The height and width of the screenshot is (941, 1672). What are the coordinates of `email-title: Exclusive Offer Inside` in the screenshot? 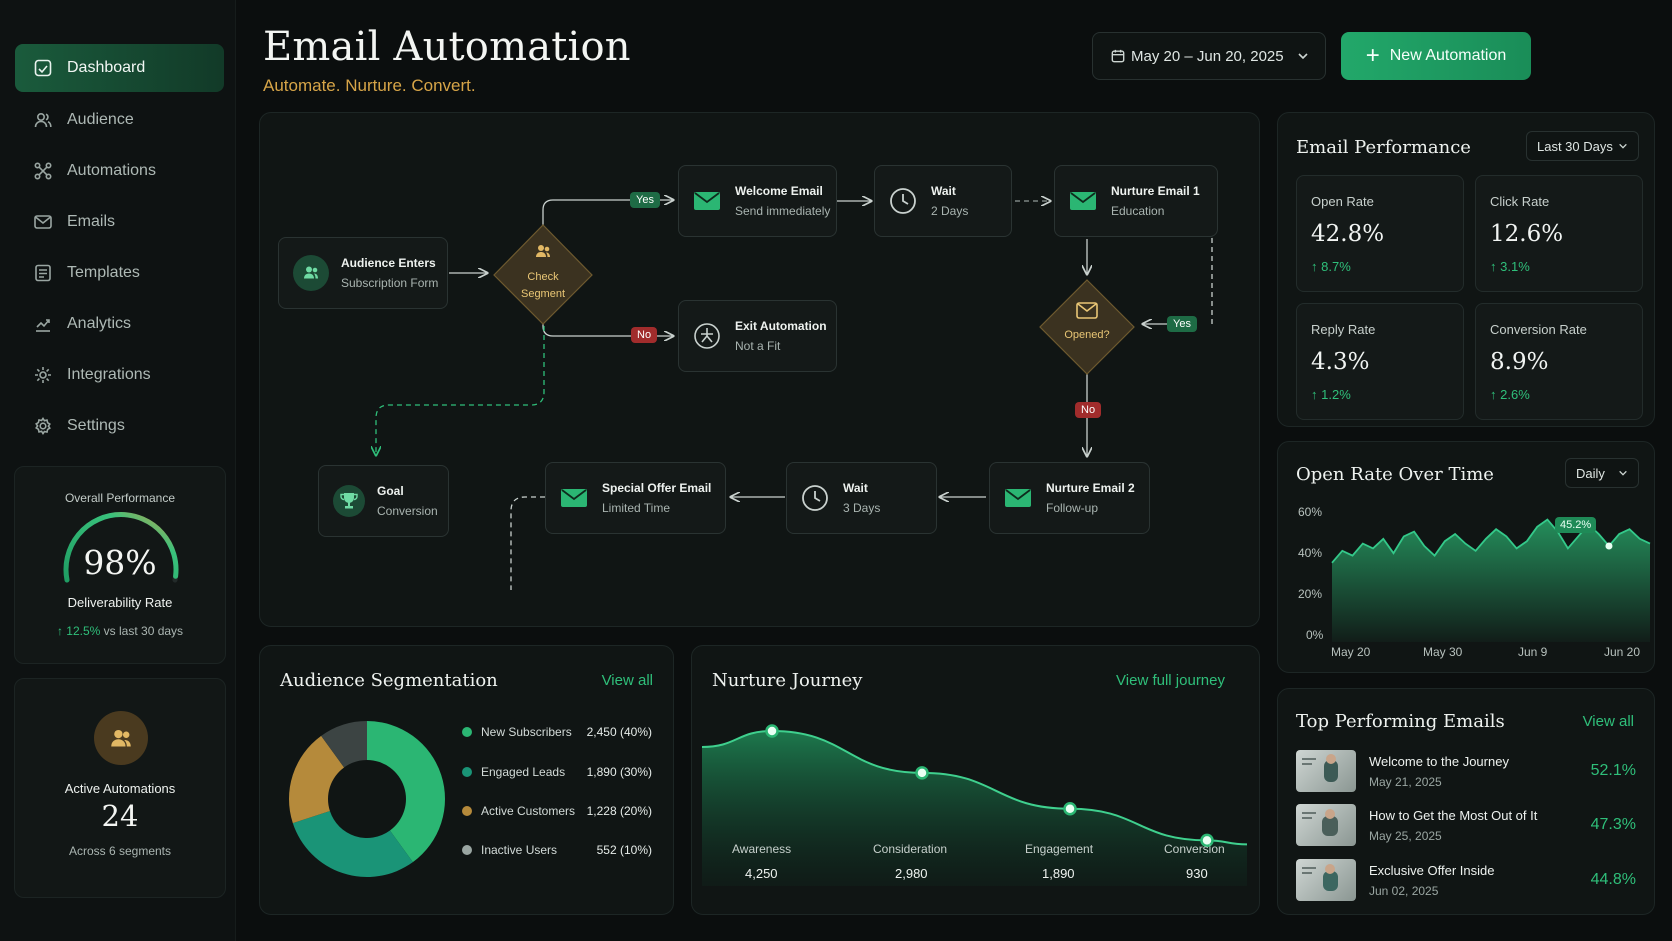 It's located at (1432, 870).